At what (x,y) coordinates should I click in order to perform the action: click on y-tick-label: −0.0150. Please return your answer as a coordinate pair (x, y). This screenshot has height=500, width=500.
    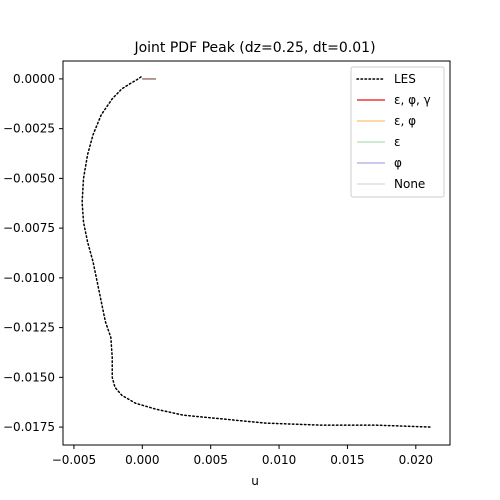
    Looking at the image, I should click on (29, 377).